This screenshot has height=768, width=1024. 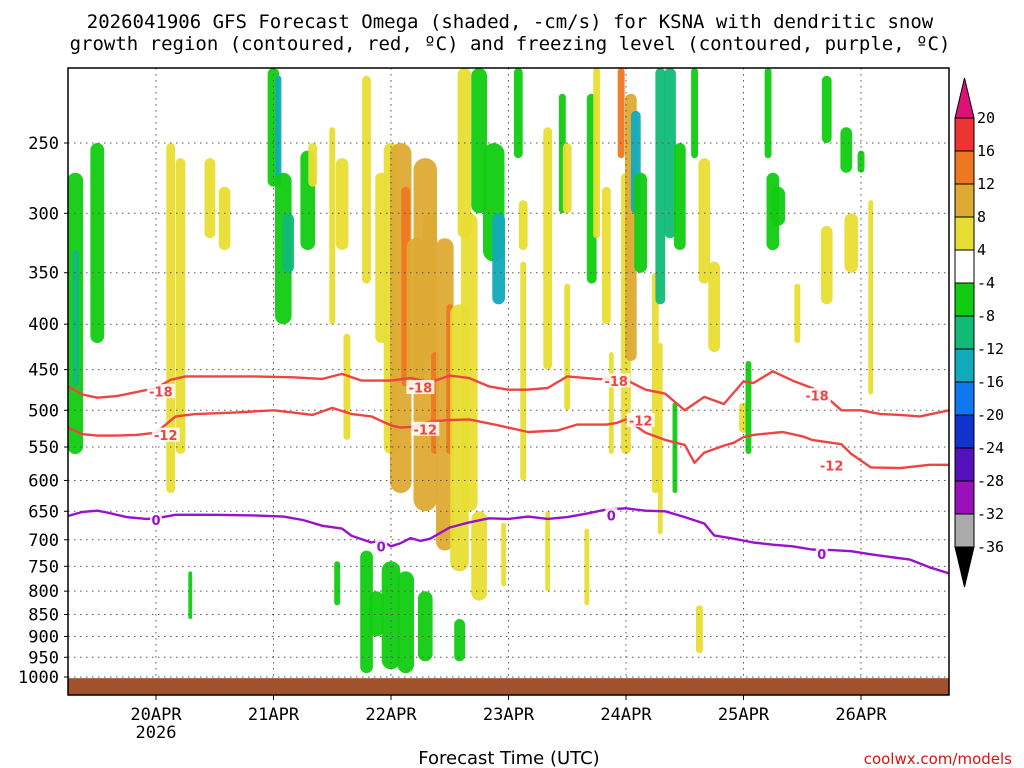 What do you see at coordinates (990, 415) in the screenshot?
I see `colorbar-label: -20` at bounding box center [990, 415].